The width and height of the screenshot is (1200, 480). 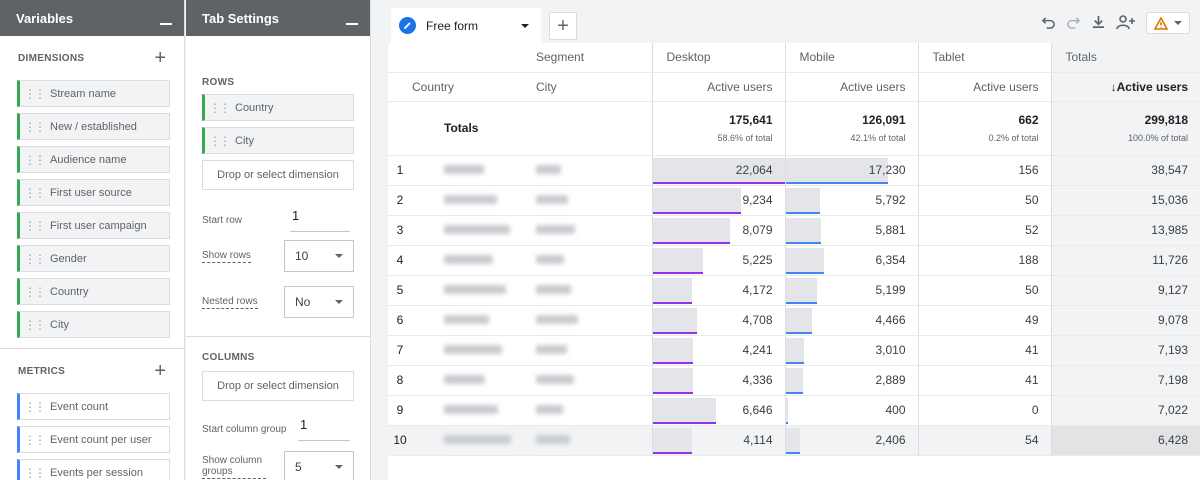 I want to click on row-number: 9, so click(x=400, y=410).